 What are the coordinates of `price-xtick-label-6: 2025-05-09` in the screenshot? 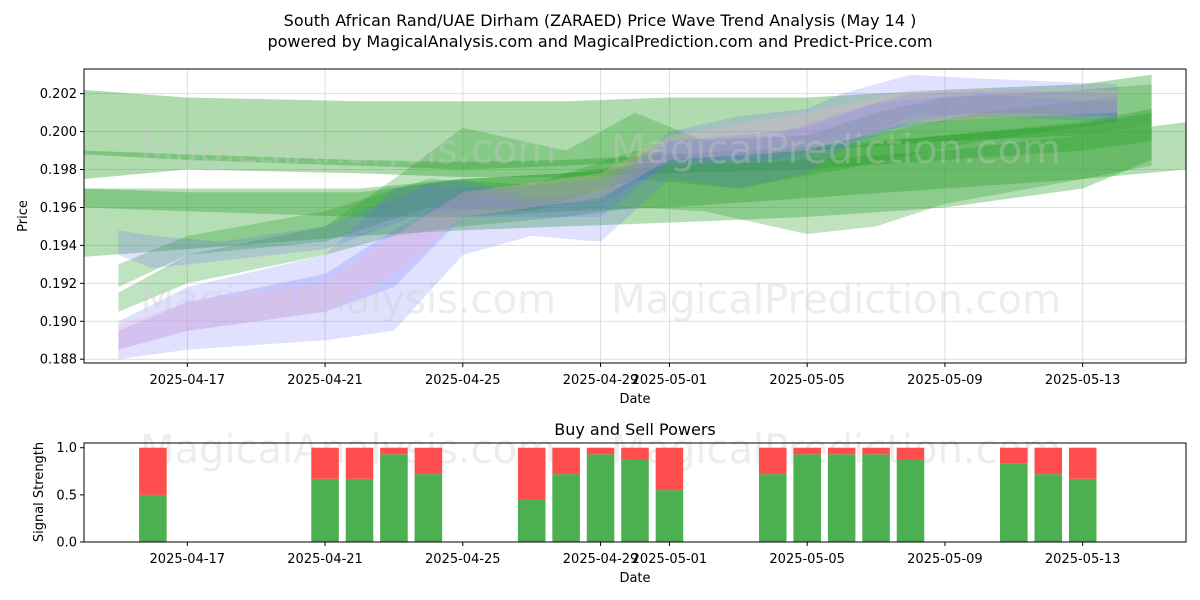 It's located at (945, 380).